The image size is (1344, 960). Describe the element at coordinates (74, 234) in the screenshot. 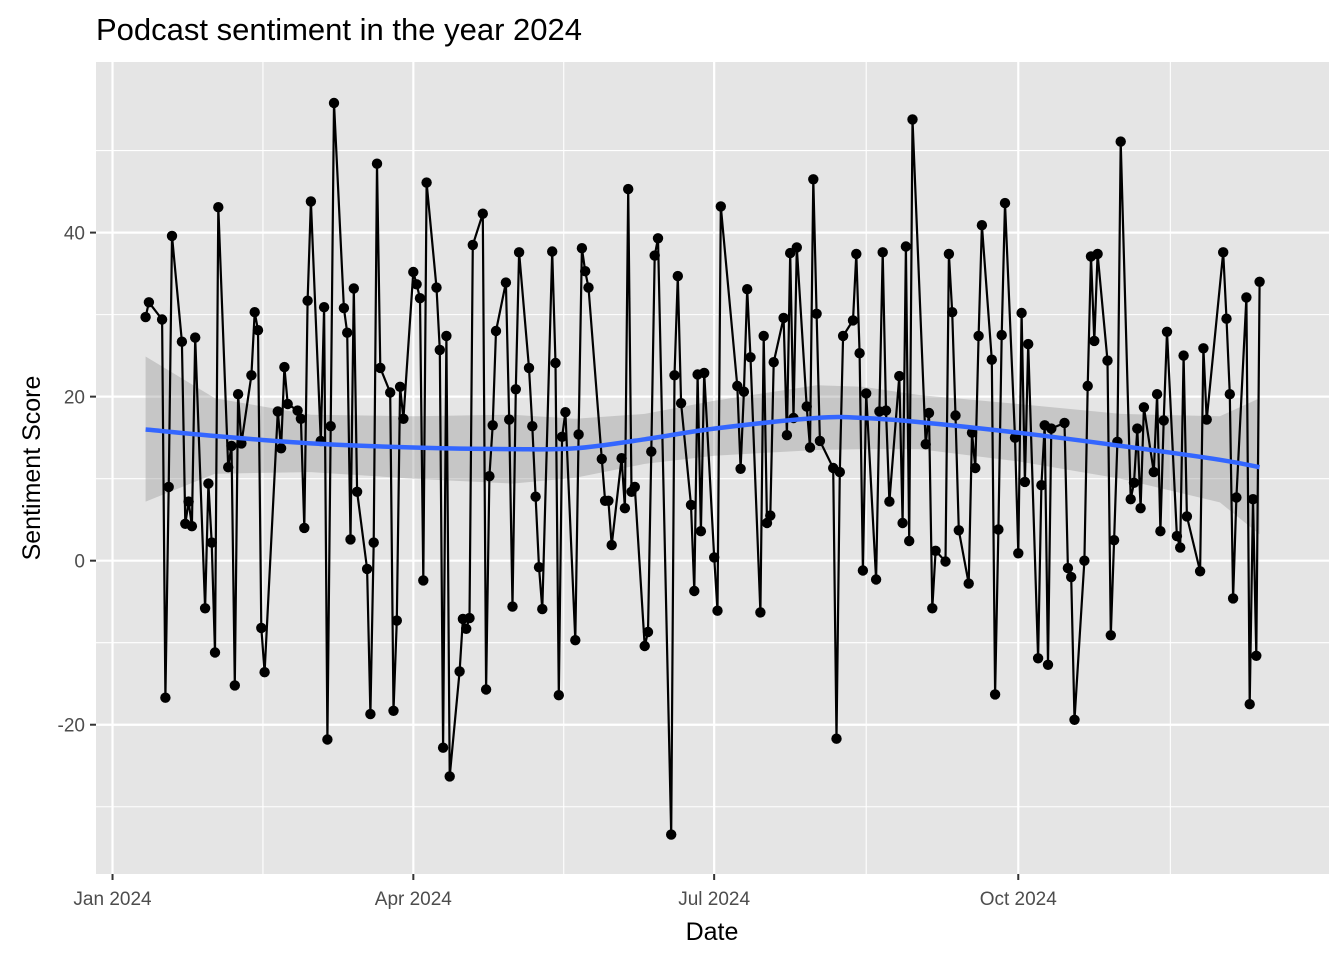

I see `y-tick-label: 40` at that location.